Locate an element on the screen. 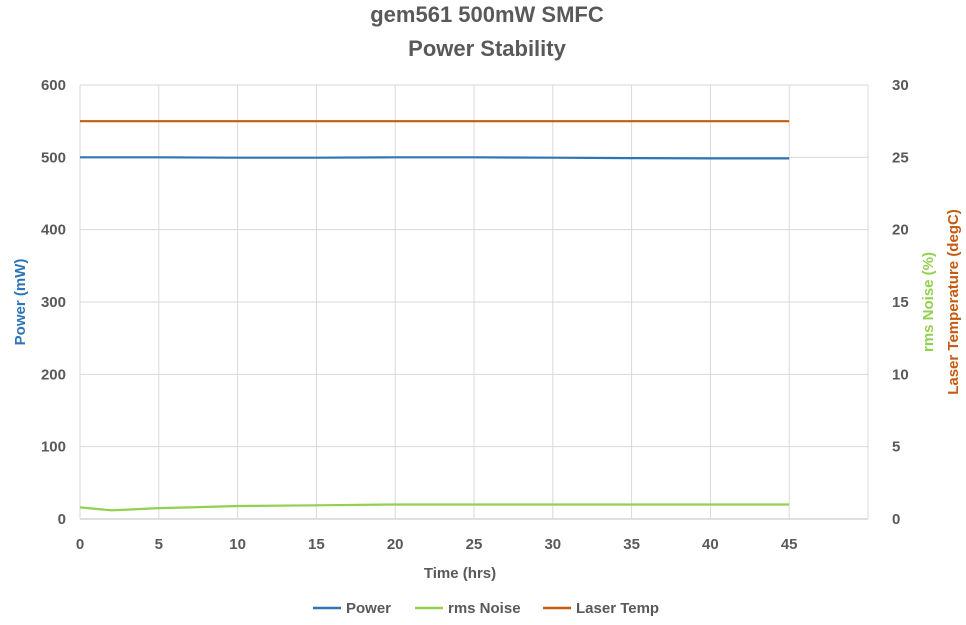 The height and width of the screenshot is (625, 966). chart-title: gem561 500mW SMFC is located at coordinates (487, 14).